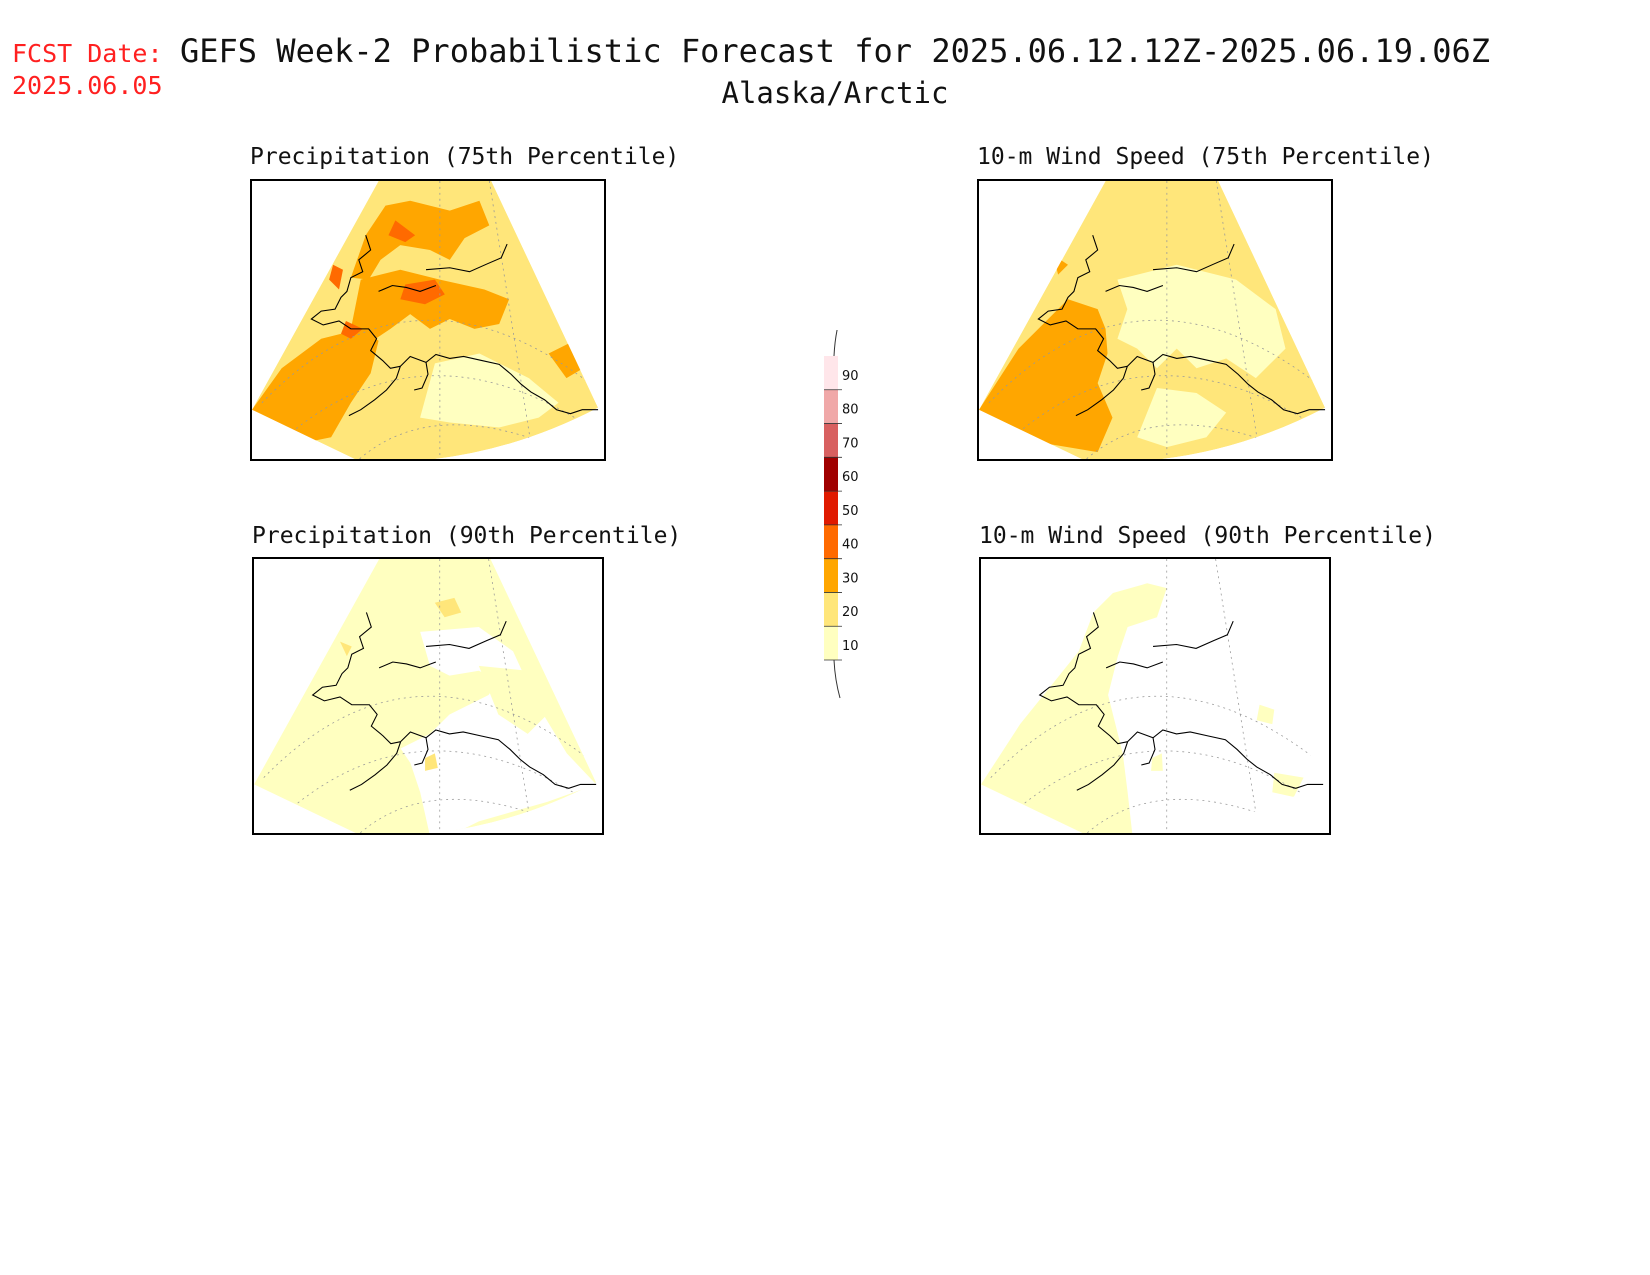 Image resolution: width=1650 pixels, height=1275 pixels. I want to click on forecast-date-value: 2025.06.05, so click(87, 85).